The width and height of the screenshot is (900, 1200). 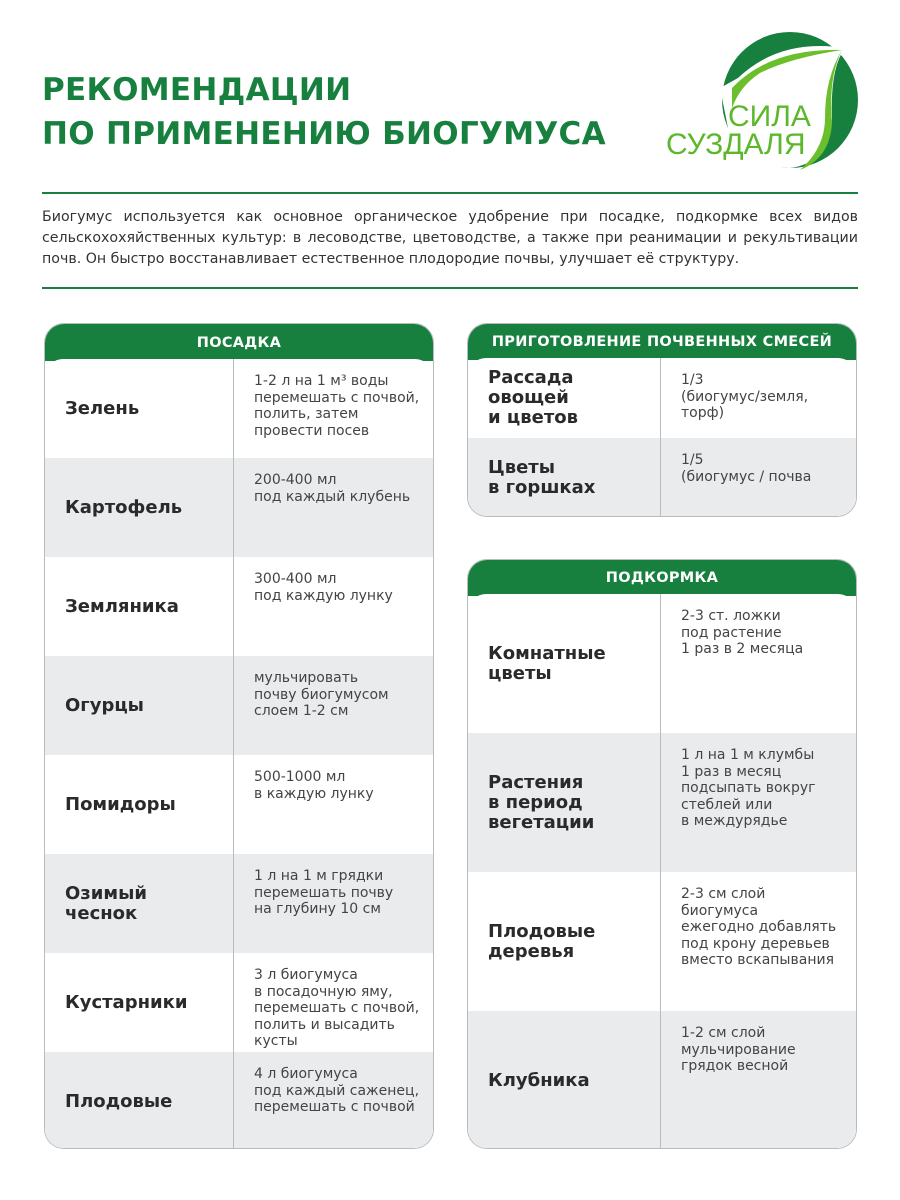 I want to click on crop-name: Помидоры, so click(x=139, y=804).